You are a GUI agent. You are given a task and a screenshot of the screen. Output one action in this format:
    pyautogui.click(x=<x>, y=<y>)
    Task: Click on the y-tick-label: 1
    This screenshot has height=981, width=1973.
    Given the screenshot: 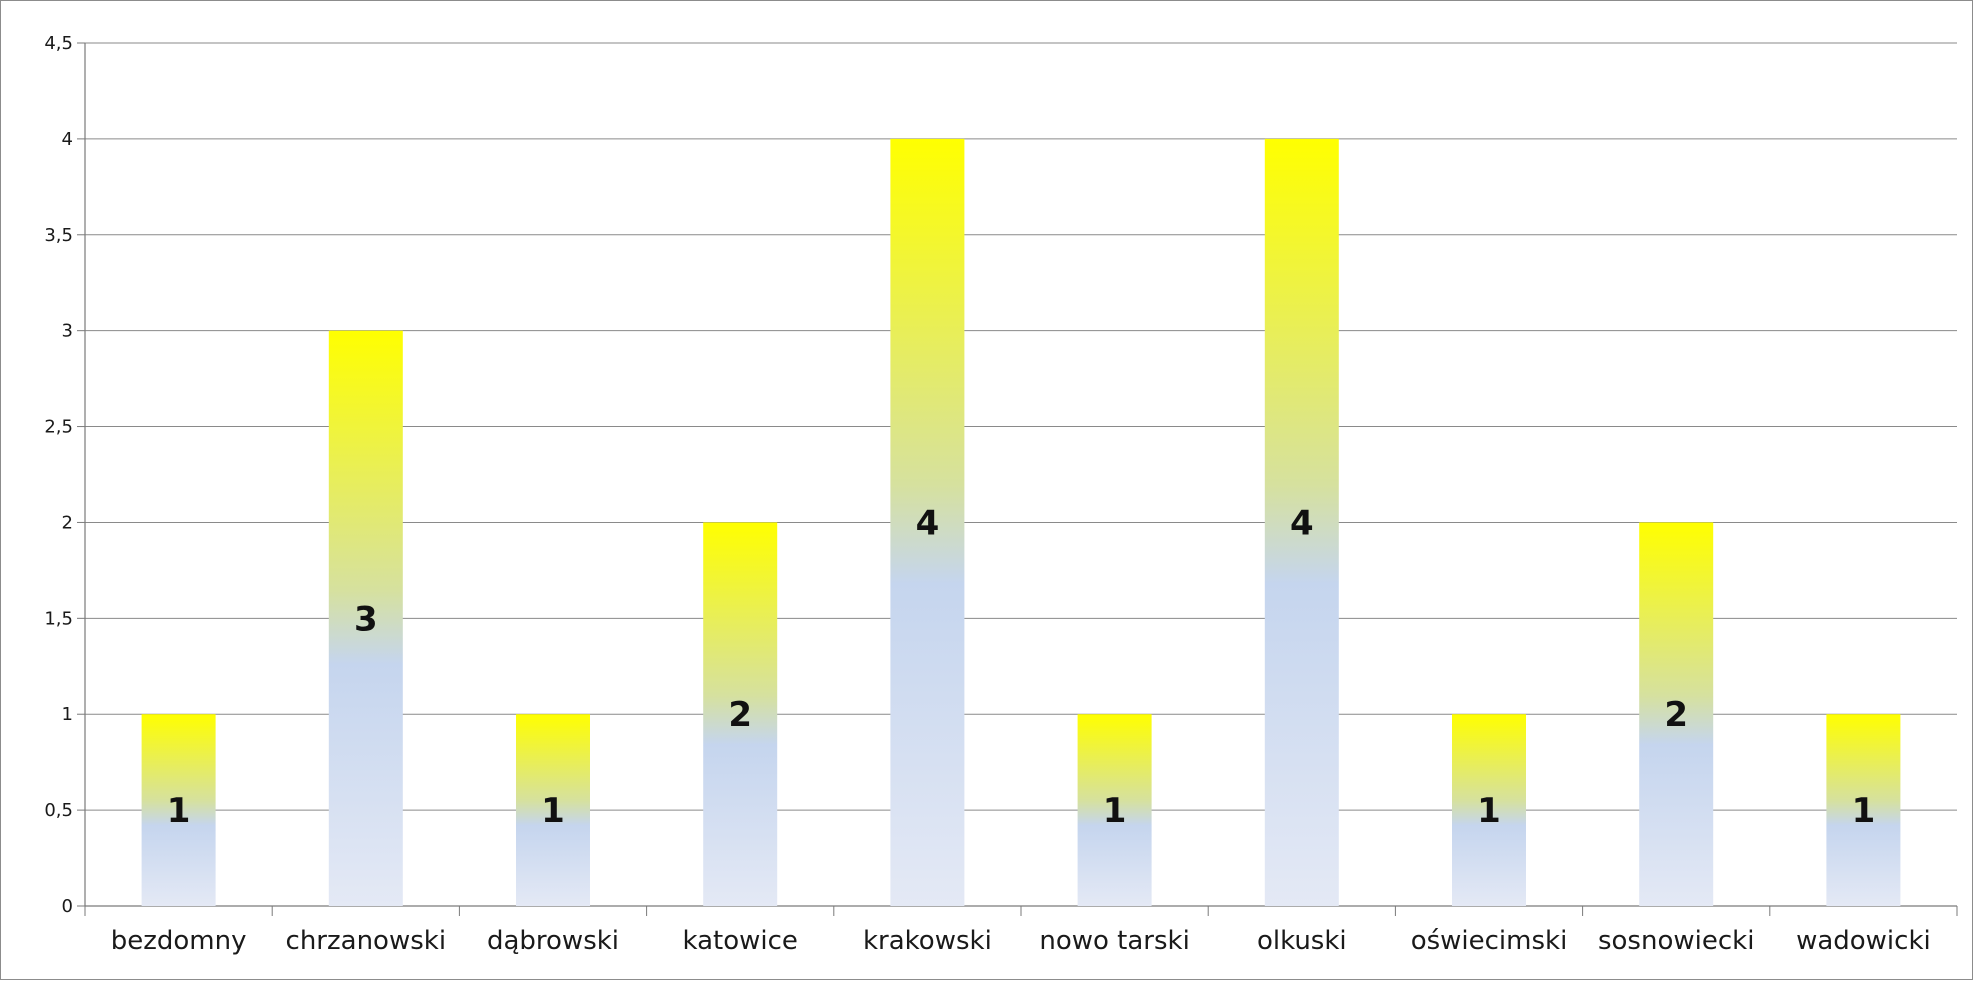 What is the action you would take?
    pyautogui.click(x=67, y=714)
    